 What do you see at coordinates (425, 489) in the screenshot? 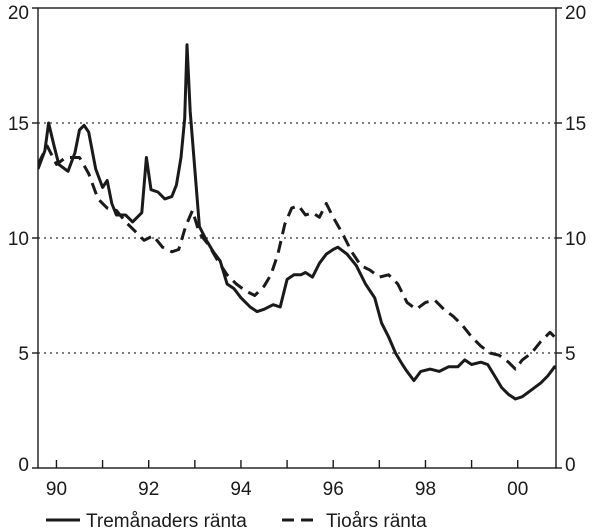
I see `xtick-label-1998: 98` at bounding box center [425, 489].